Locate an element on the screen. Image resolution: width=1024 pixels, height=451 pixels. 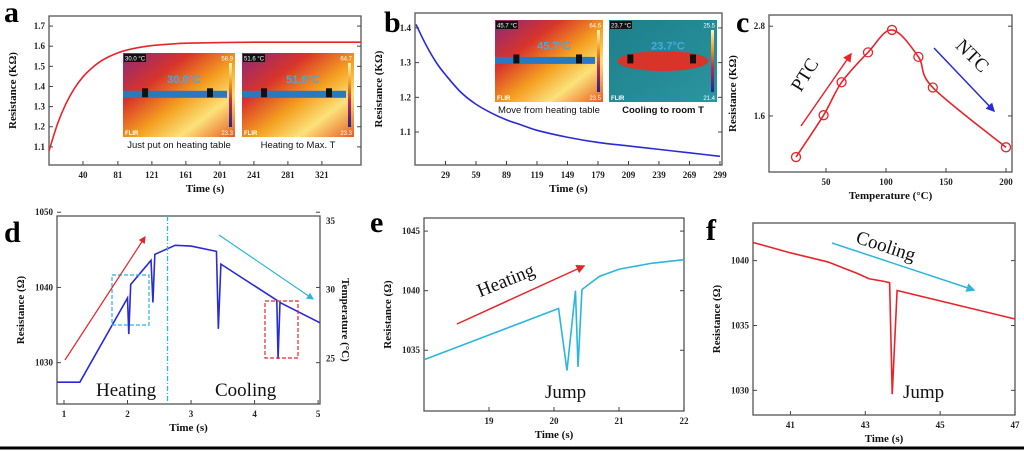
y-tick-label: 1.4 is located at coordinates (406, 28).